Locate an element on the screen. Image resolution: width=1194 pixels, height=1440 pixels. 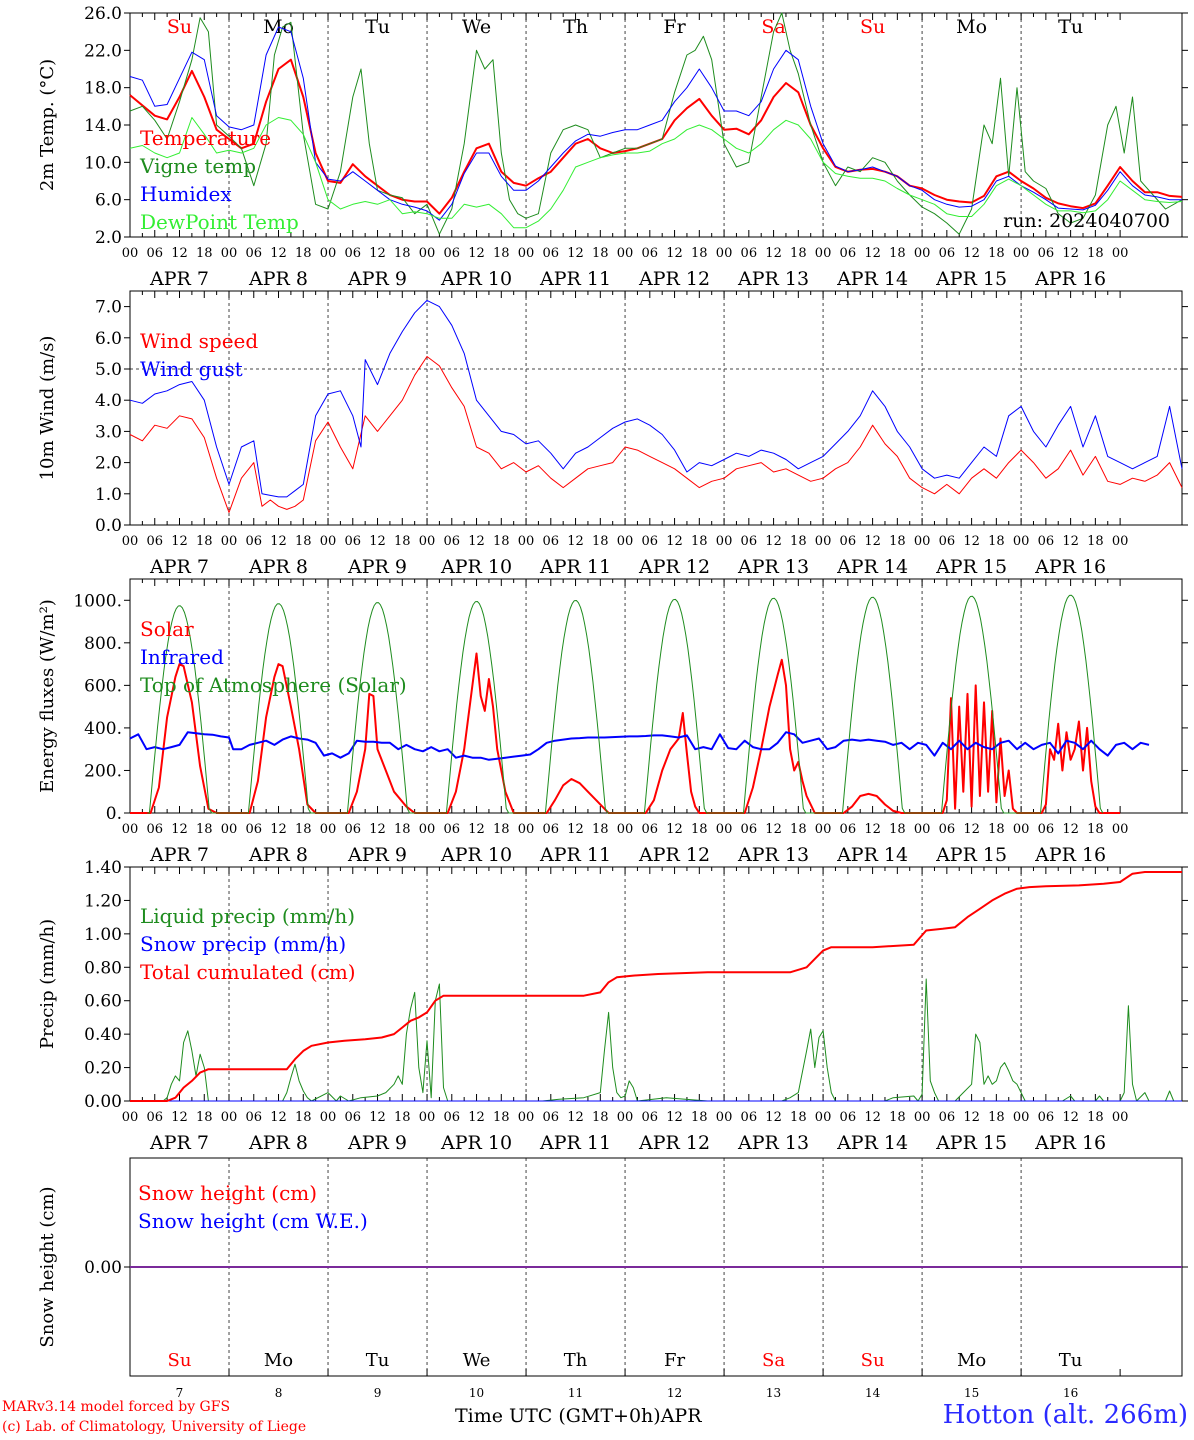
time-axis-label: Time UTC (GMT+0h)APR is located at coordinates (578, 1416).